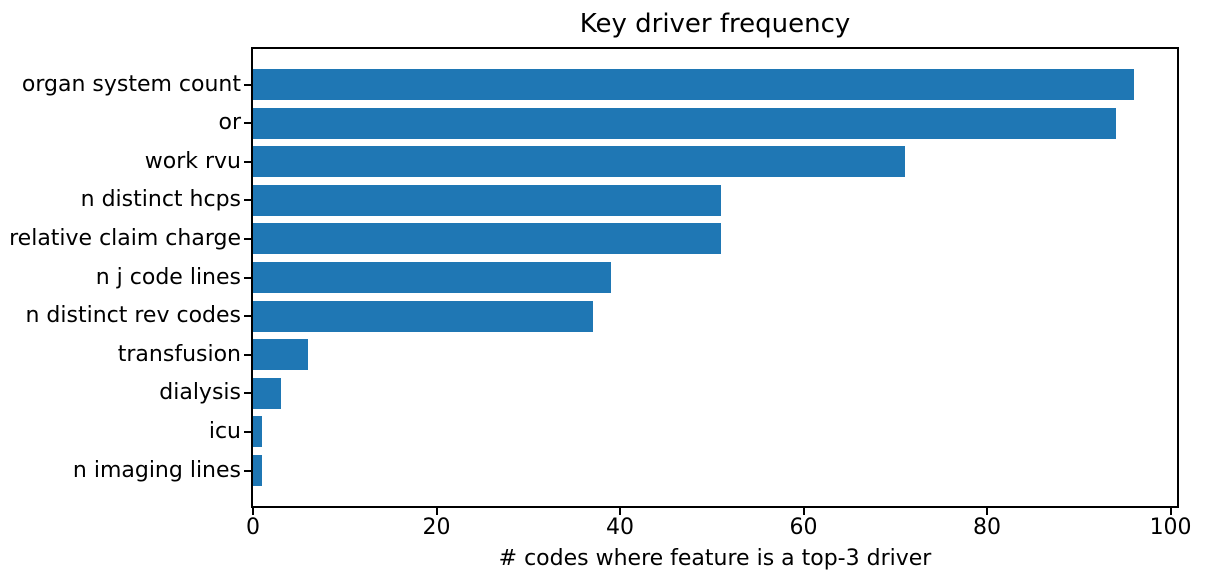  What do you see at coordinates (247, 84) in the screenshot?
I see `y-tick-organ-system-count` at bounding box center [247, 84].